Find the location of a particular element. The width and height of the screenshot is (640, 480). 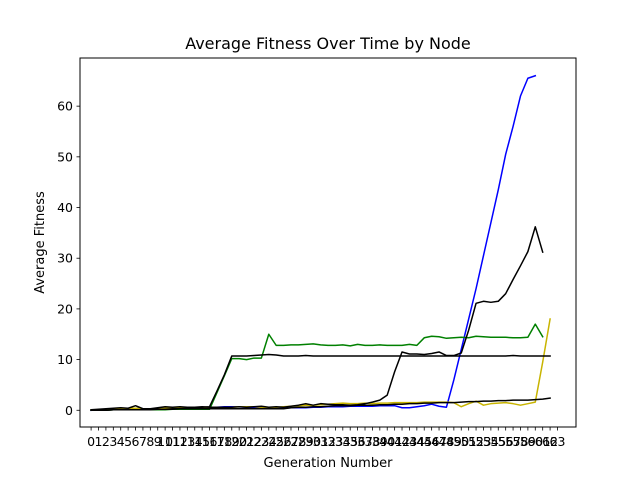

x-tick-label: 12 is located at coordinates (180, 441).